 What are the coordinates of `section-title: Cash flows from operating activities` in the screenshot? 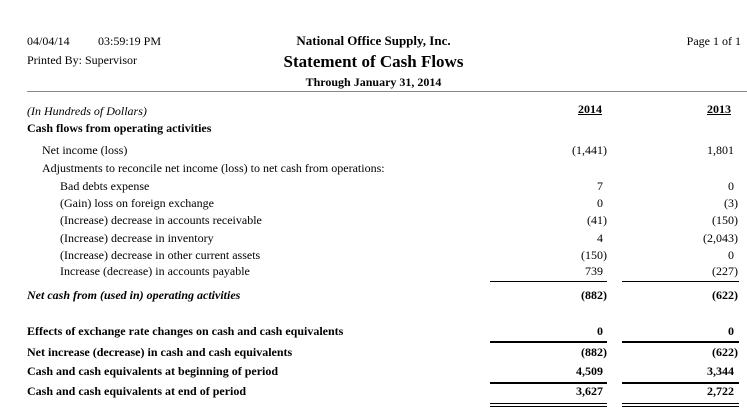 It's located at (119, 128).